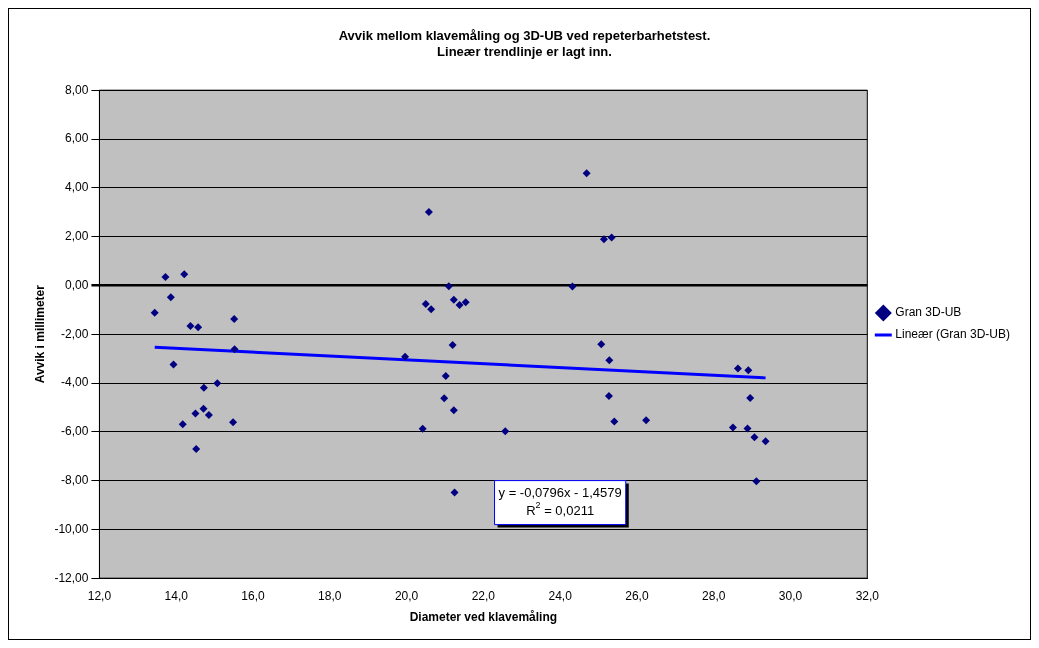  I want to click on y-tick-label: -8,00, so click(75, 479).